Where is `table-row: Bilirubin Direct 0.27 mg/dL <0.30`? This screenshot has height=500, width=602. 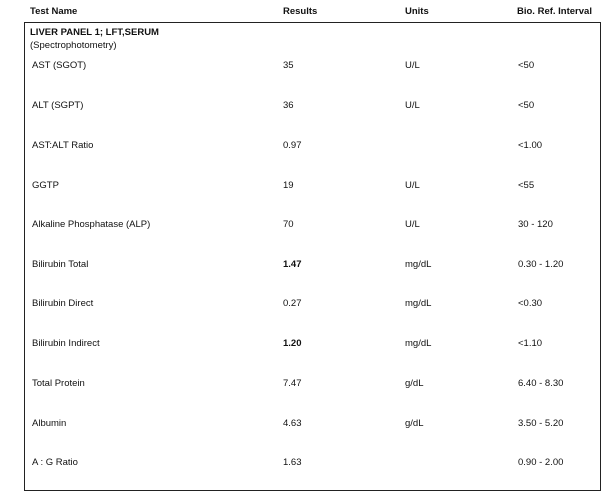 table-row: Bilirubin Direct 0.27 mg/dL <0.30 is located at coordinates (301, 305).